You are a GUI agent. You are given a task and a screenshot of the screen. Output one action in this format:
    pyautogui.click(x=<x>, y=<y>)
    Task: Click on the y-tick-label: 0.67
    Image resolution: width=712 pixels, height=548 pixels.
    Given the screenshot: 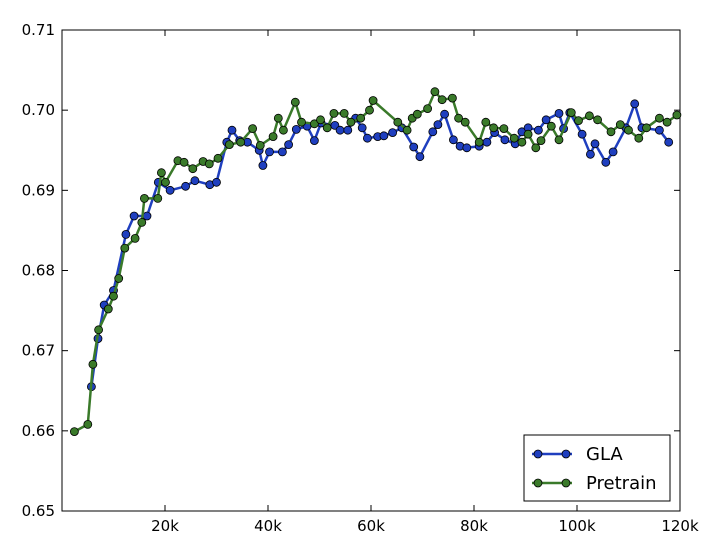 What is the action you would take?
    pyautogui.click(x=38, y=351)
    